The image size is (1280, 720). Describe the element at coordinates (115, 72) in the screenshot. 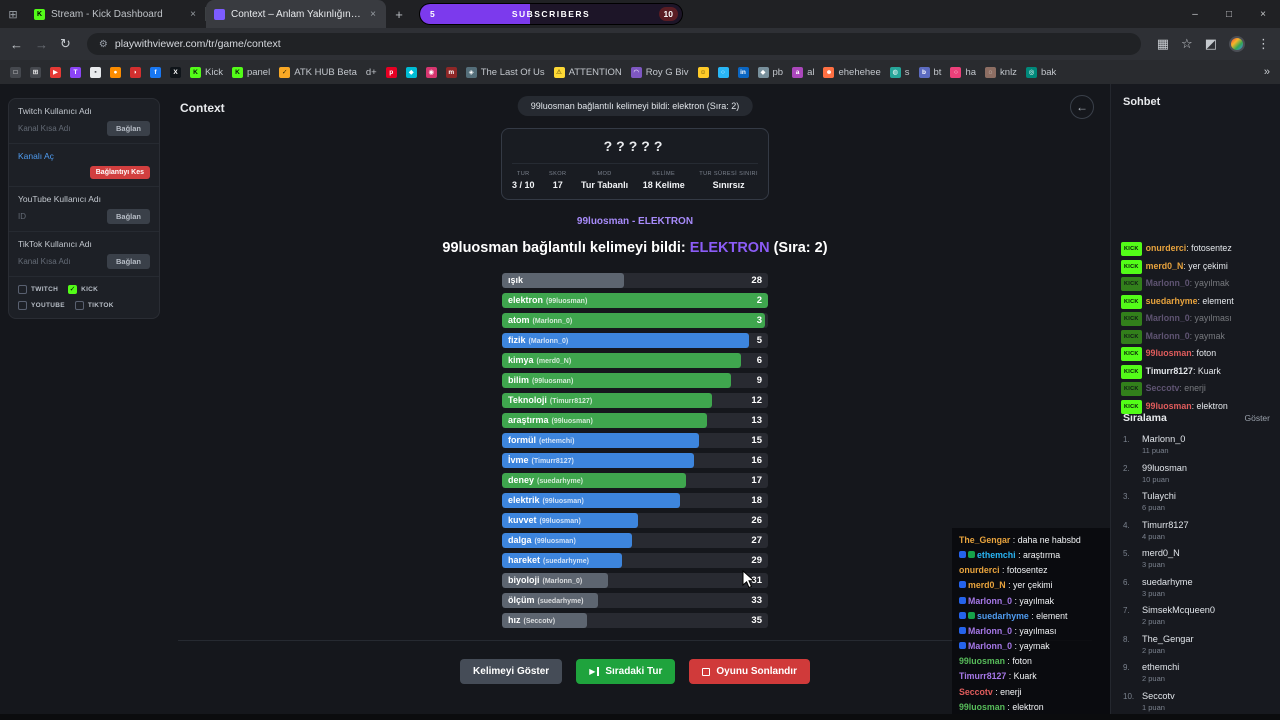

I see `bookmark-item: ●` at that location.